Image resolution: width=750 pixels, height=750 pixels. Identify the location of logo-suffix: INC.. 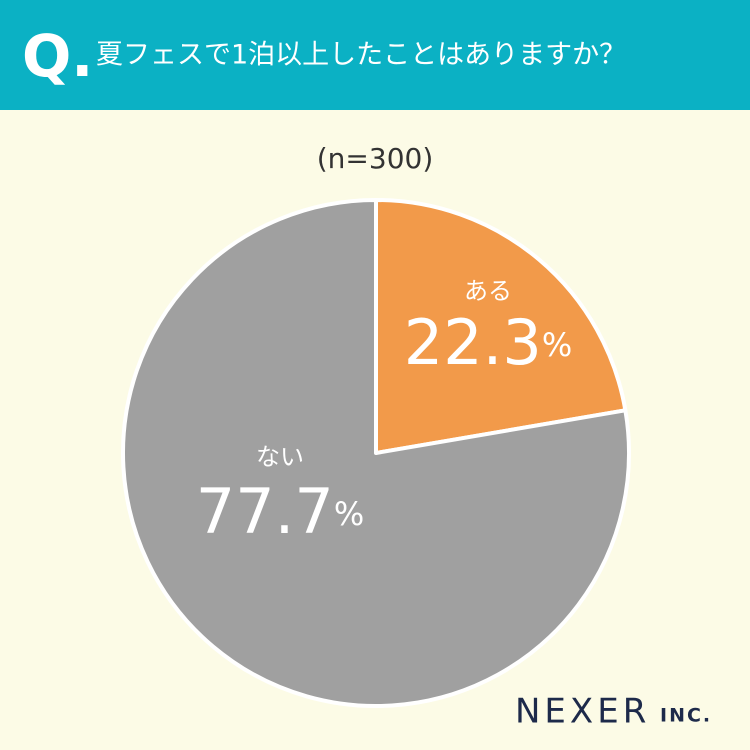
(686, 716).